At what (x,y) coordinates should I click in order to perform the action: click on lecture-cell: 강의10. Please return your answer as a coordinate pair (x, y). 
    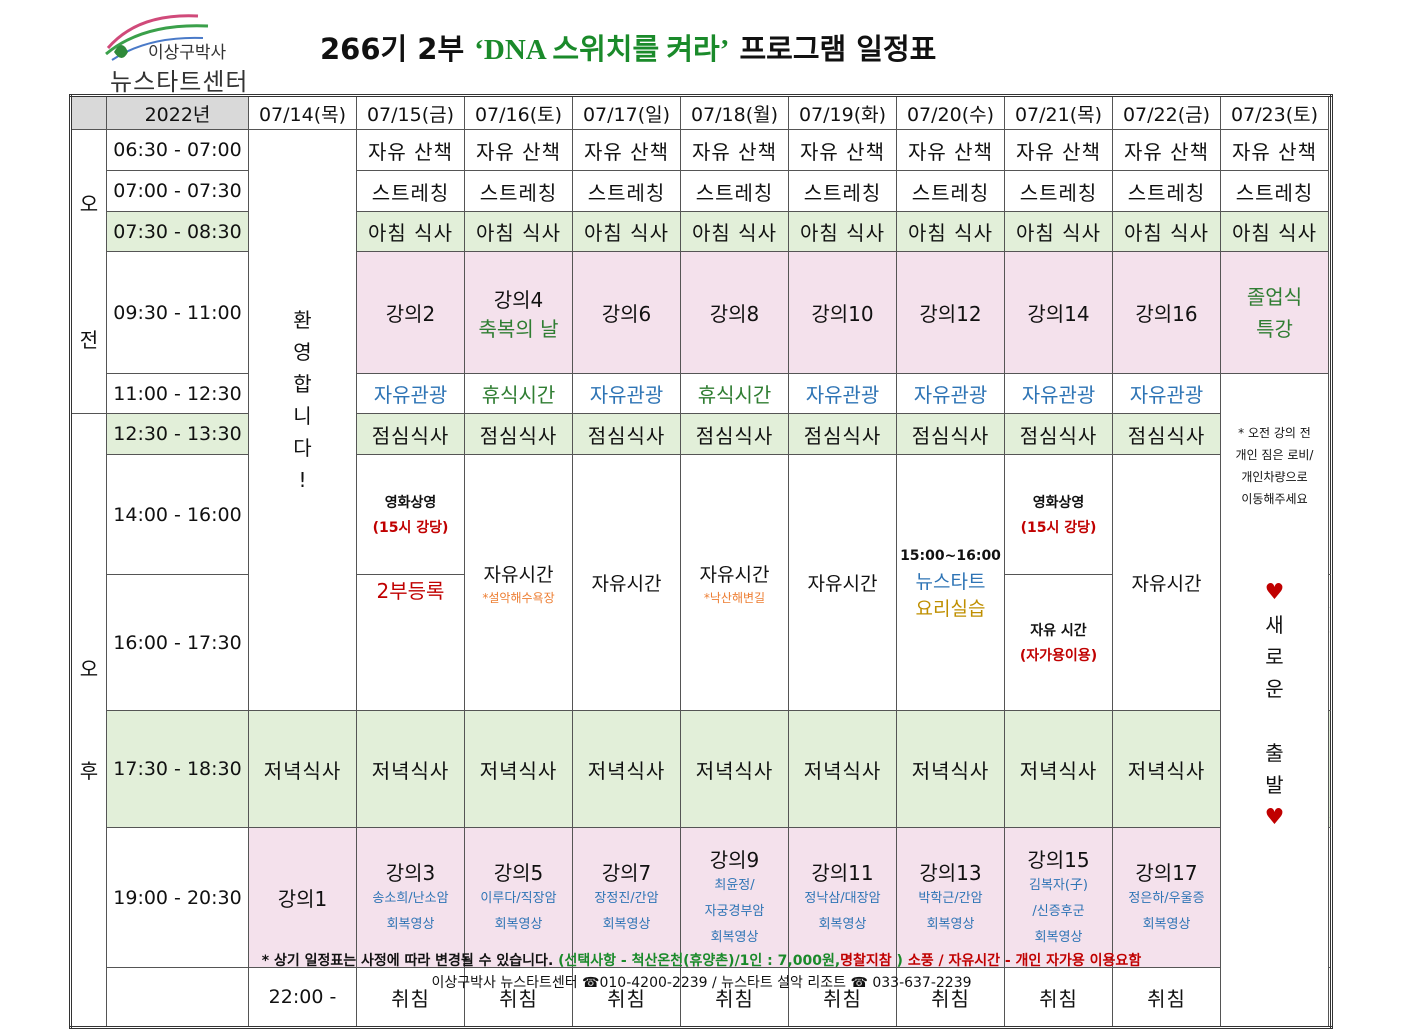
    Looking at the image, I should click on (842, 312).